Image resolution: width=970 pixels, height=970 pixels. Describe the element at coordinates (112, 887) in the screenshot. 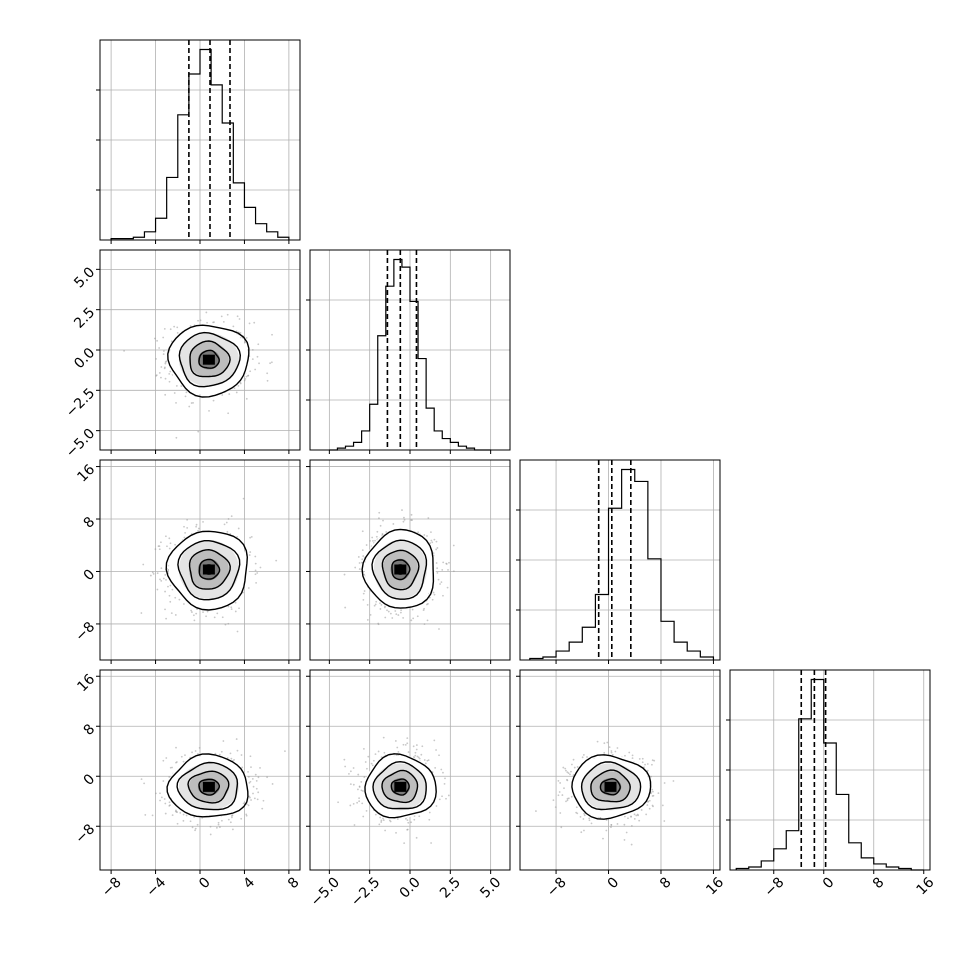

I see `x-tick-label: −8` at that location.